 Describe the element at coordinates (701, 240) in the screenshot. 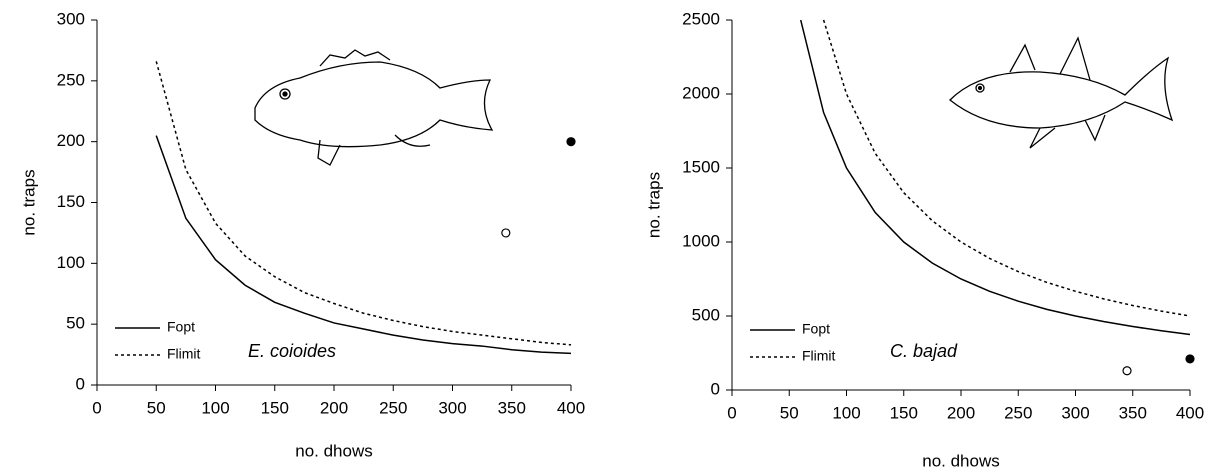

I see `y-tick-label: 1000` at that location.